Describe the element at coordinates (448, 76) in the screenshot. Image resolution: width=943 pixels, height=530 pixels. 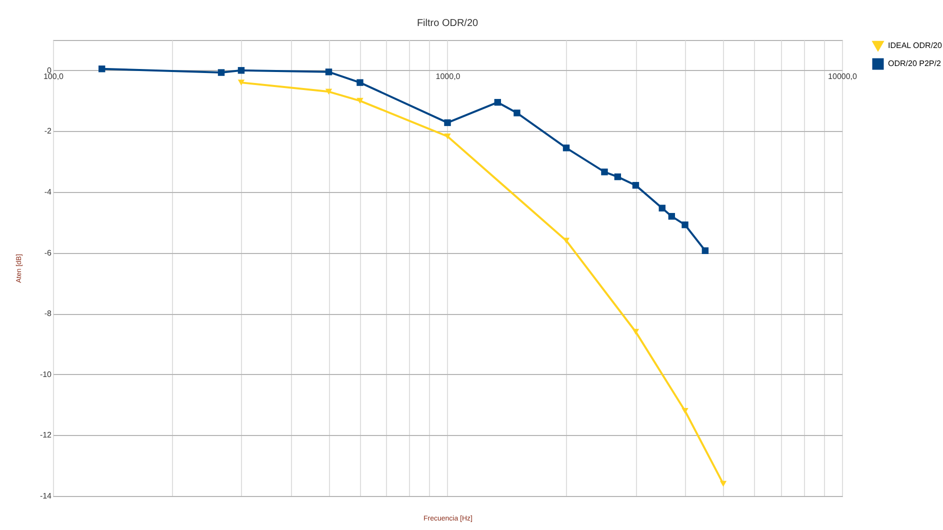
I see `x-tick-label: 1000,0` at that location.